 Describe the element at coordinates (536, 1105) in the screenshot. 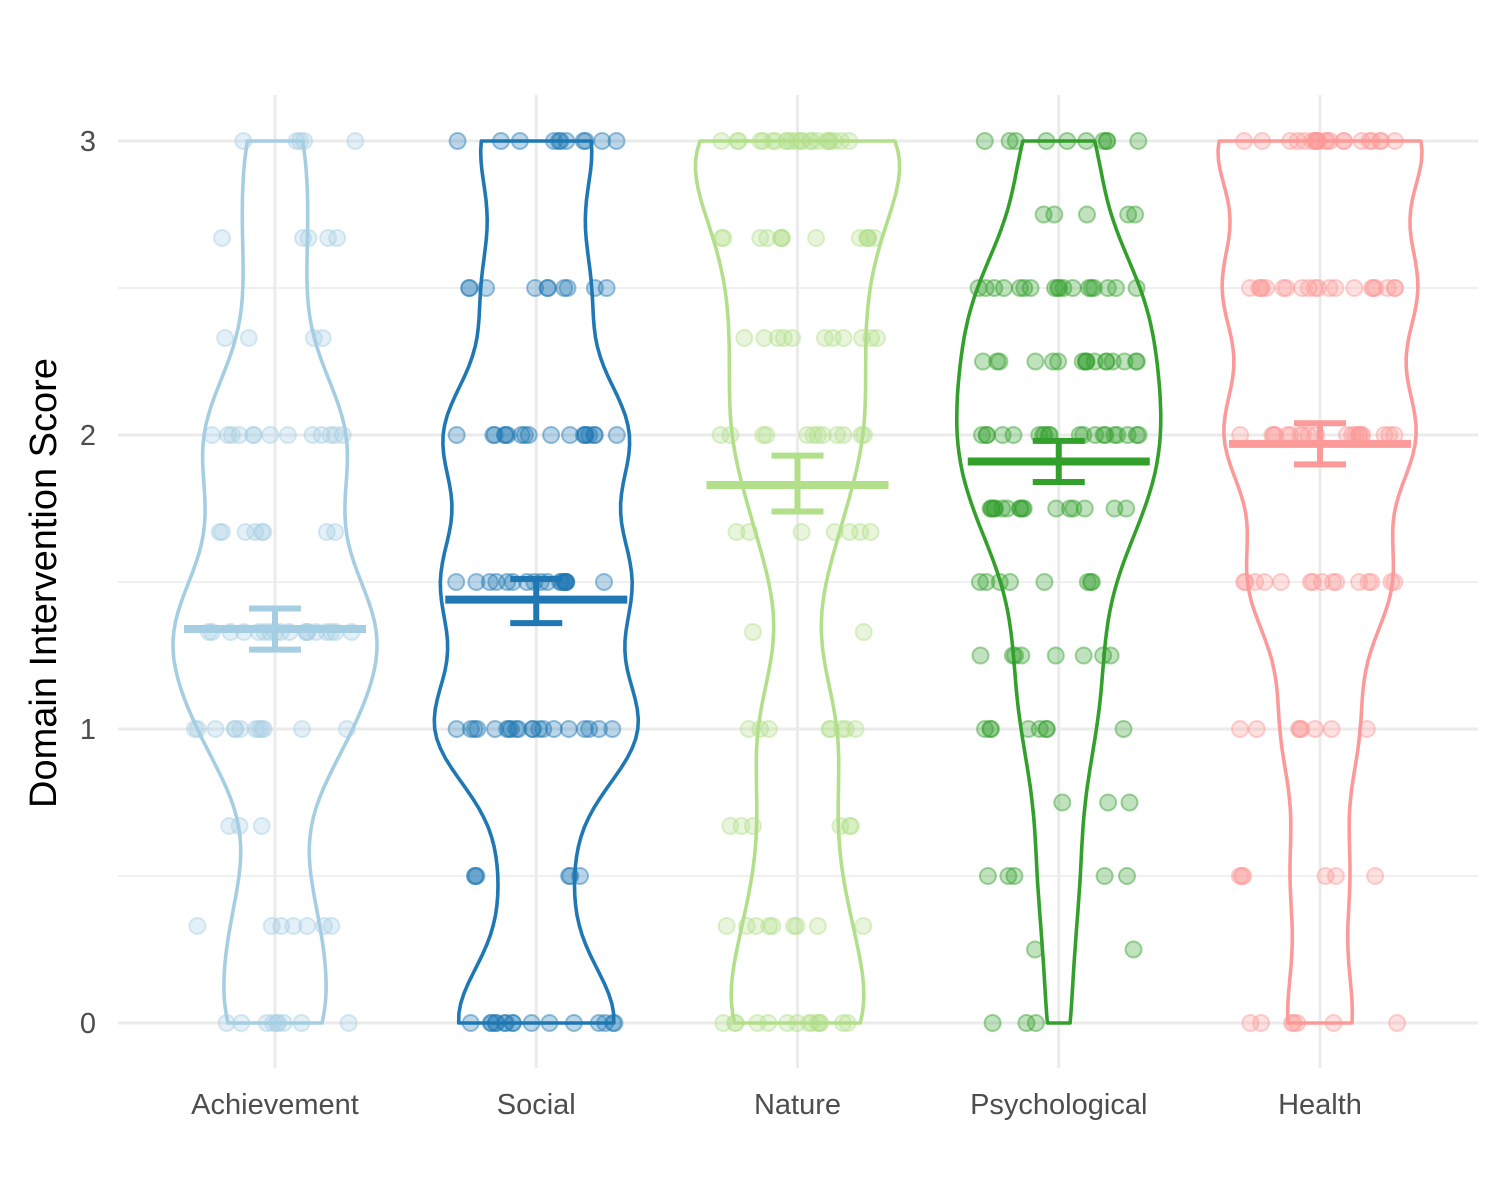

I see `x-tick-label: Social` at that location.